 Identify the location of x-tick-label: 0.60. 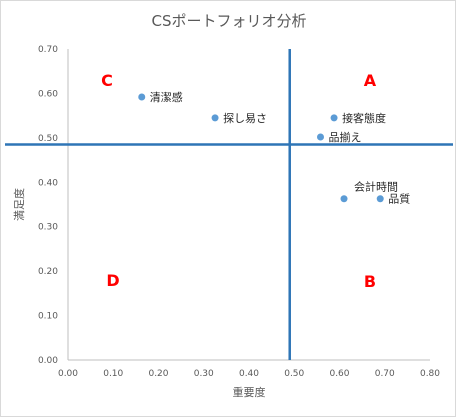
(339, 374).